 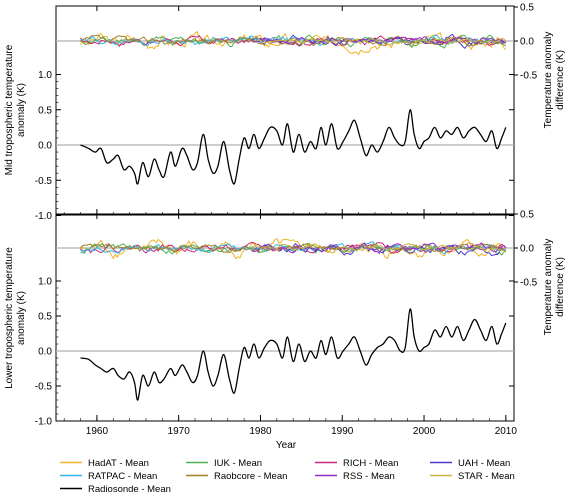 I want to click on xtick-label: 1970, so click(x=179, y=431).